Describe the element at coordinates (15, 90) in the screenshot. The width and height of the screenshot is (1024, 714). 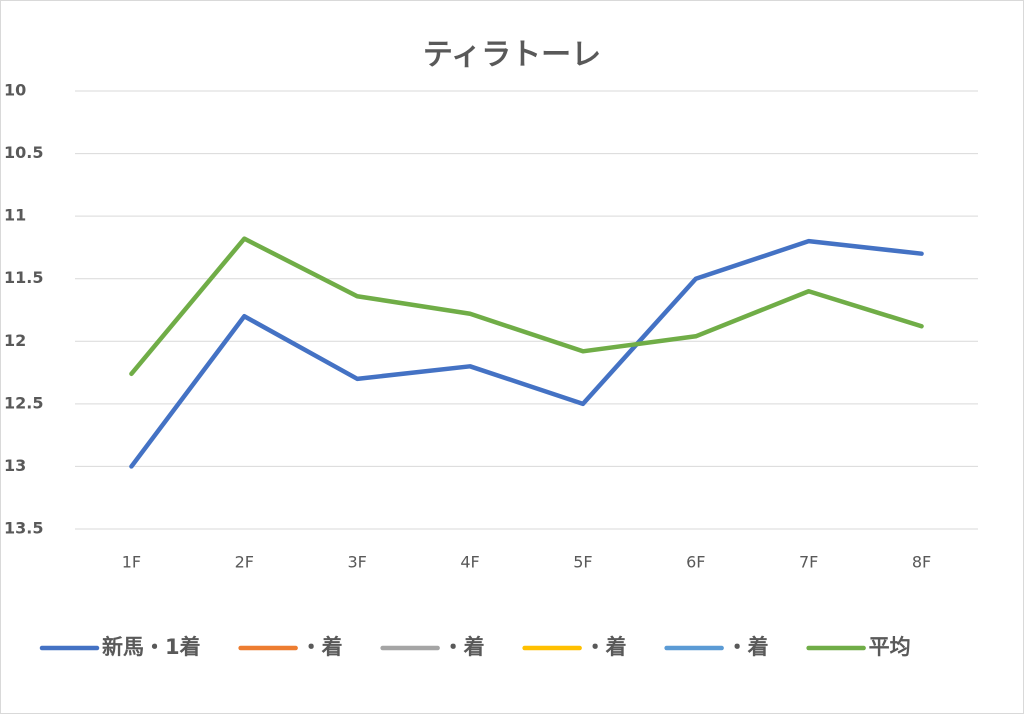
I see `y-tick-label: 10` at that location.